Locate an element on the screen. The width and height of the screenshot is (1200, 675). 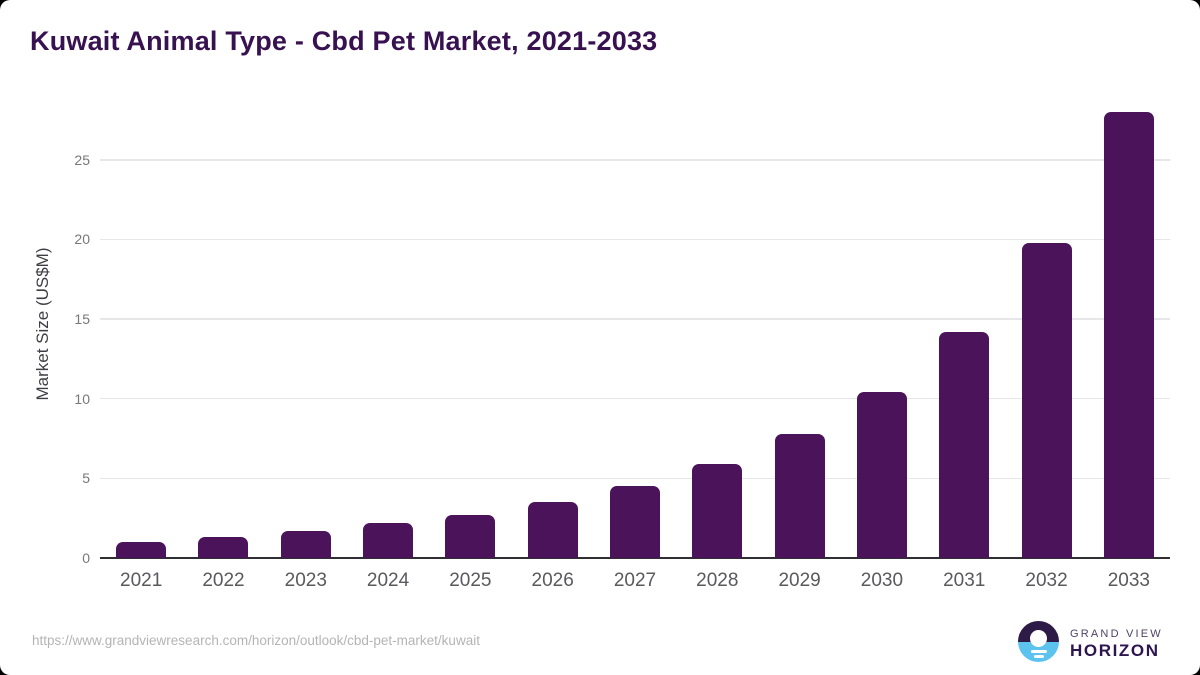
brand-name-top: GRAND VIEW is located at coordinates (1116, 634).